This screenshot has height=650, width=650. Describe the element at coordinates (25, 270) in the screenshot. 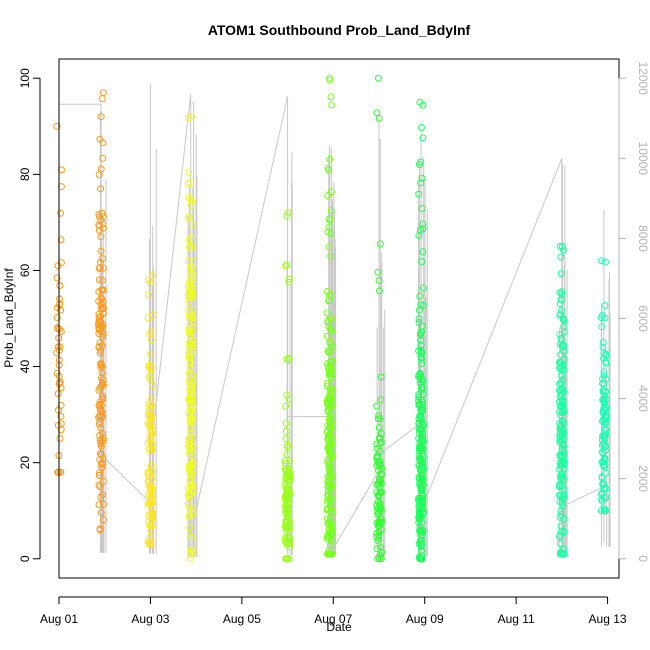

I see `y-tick-label: 60` at that location.